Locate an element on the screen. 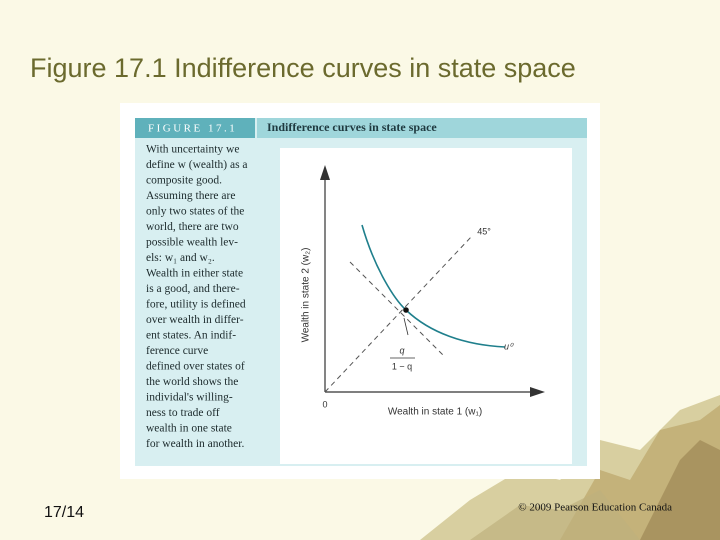  figure-heading: Indifference curves in state space is located at coordinates (352, 127).